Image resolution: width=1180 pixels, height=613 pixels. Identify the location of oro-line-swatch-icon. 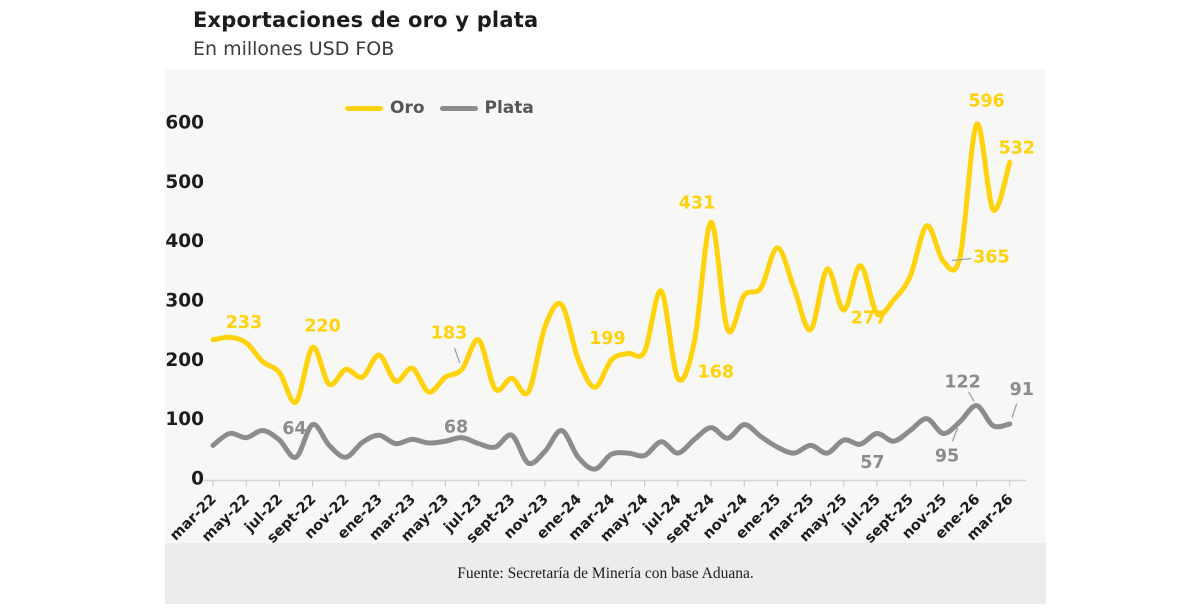
(364, 108).